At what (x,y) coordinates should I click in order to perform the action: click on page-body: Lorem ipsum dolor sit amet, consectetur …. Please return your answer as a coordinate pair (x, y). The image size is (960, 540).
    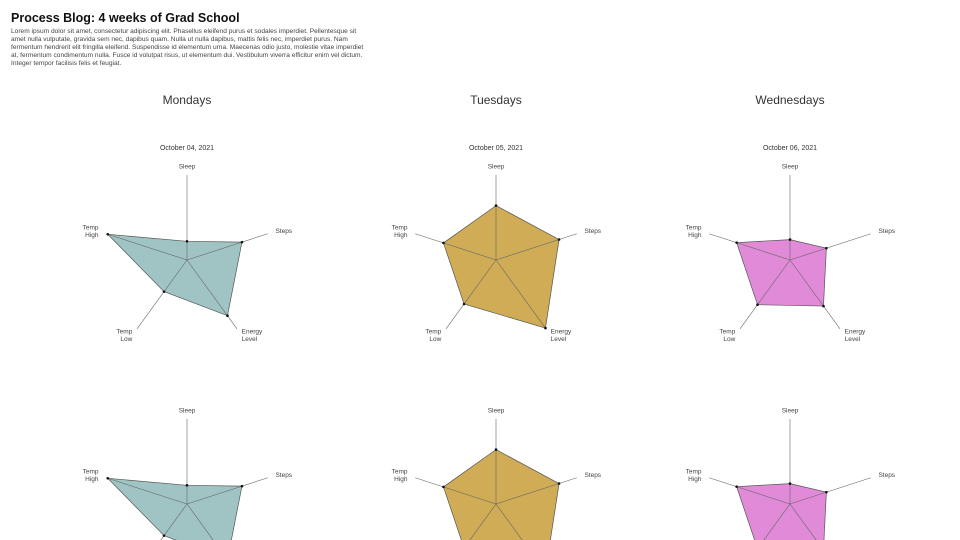
    Looking at the image, I should click on (187, 47).